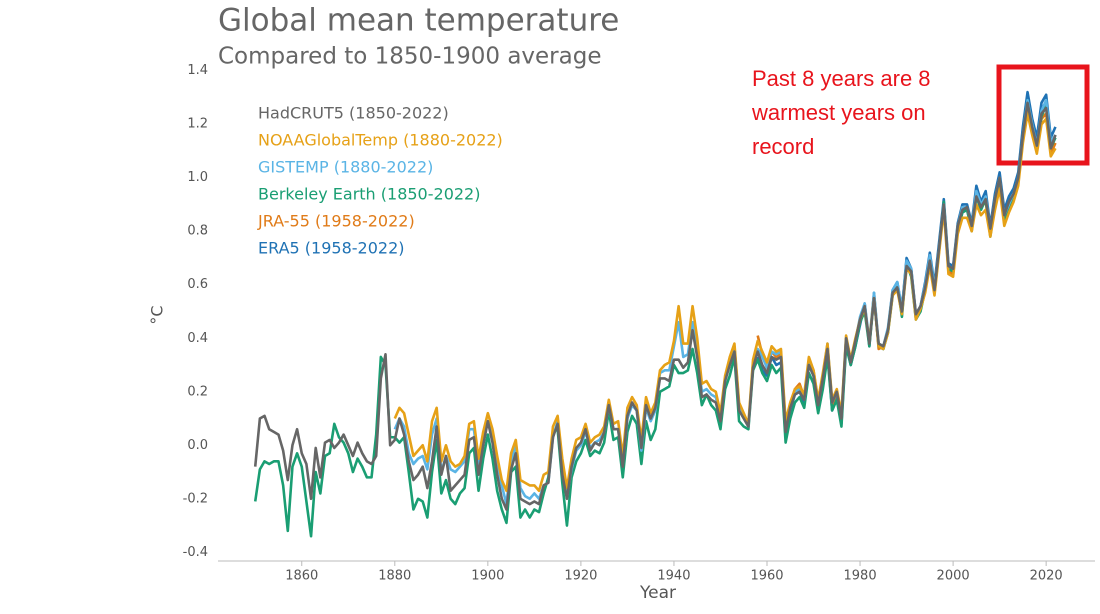  I want to click on y-tick-label: 0.4, so click(197, 338).